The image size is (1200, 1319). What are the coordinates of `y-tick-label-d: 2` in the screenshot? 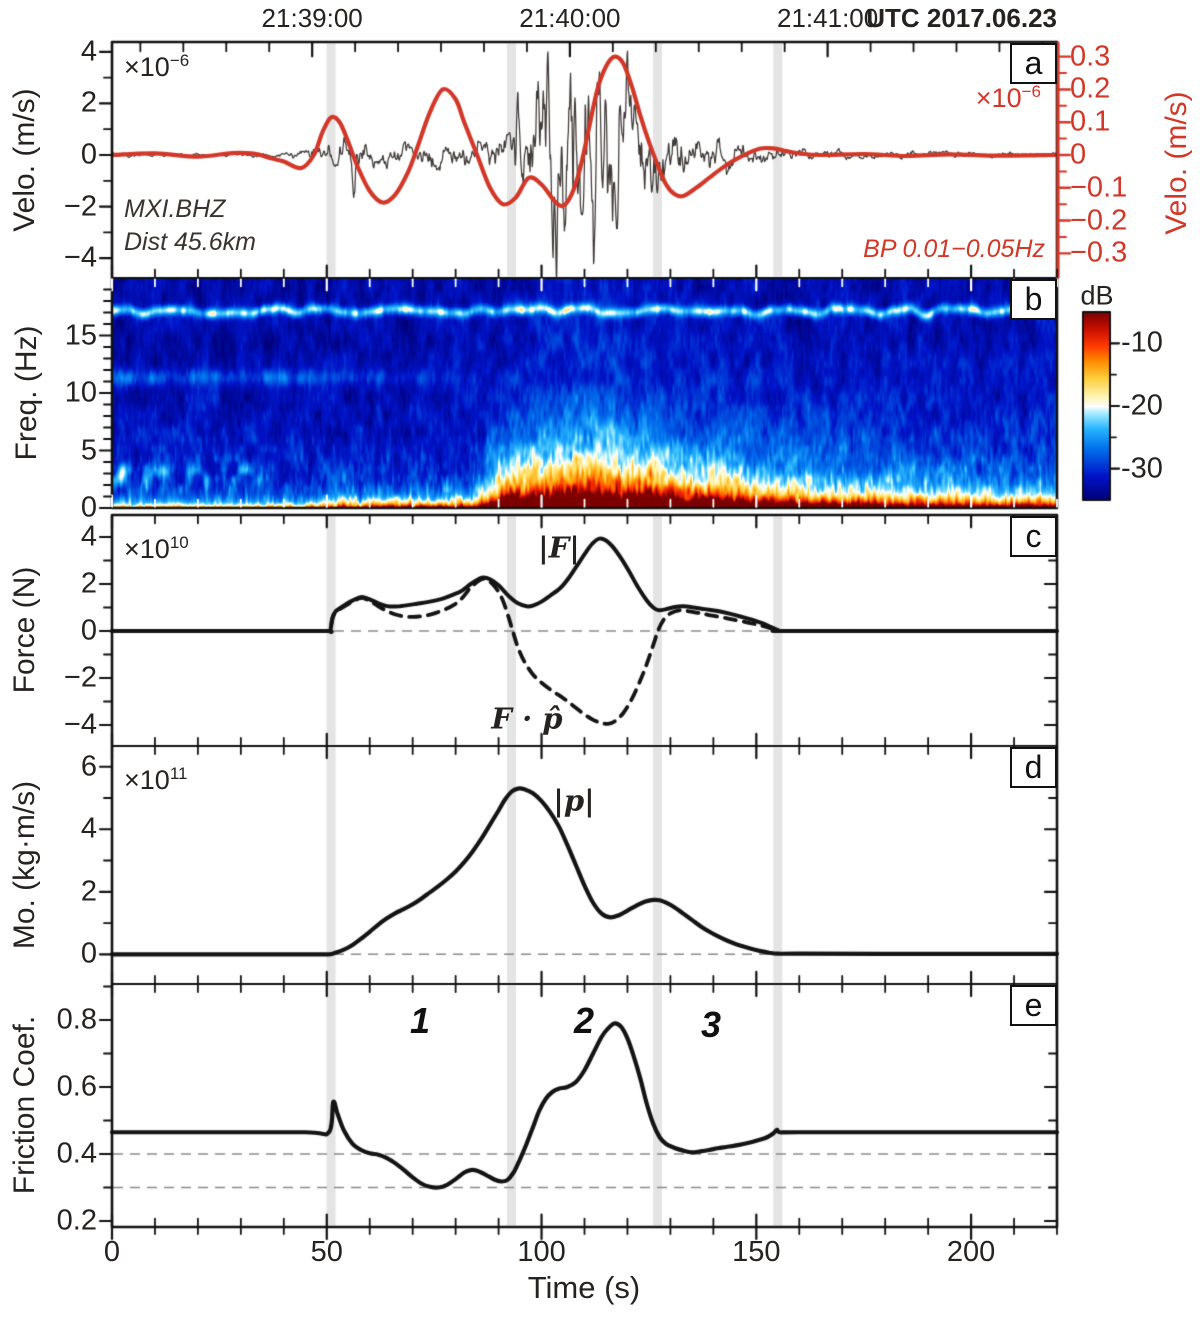 It's located at (88, 891).